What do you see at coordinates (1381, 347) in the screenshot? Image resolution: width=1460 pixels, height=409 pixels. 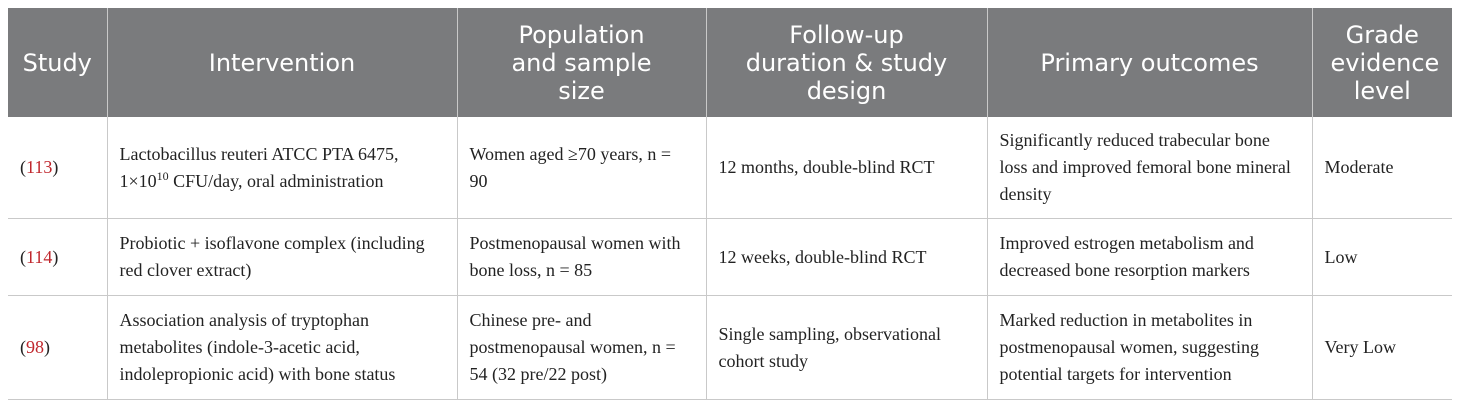 I see `grade-cell: Very Low` at bounding box center [1381, 347].